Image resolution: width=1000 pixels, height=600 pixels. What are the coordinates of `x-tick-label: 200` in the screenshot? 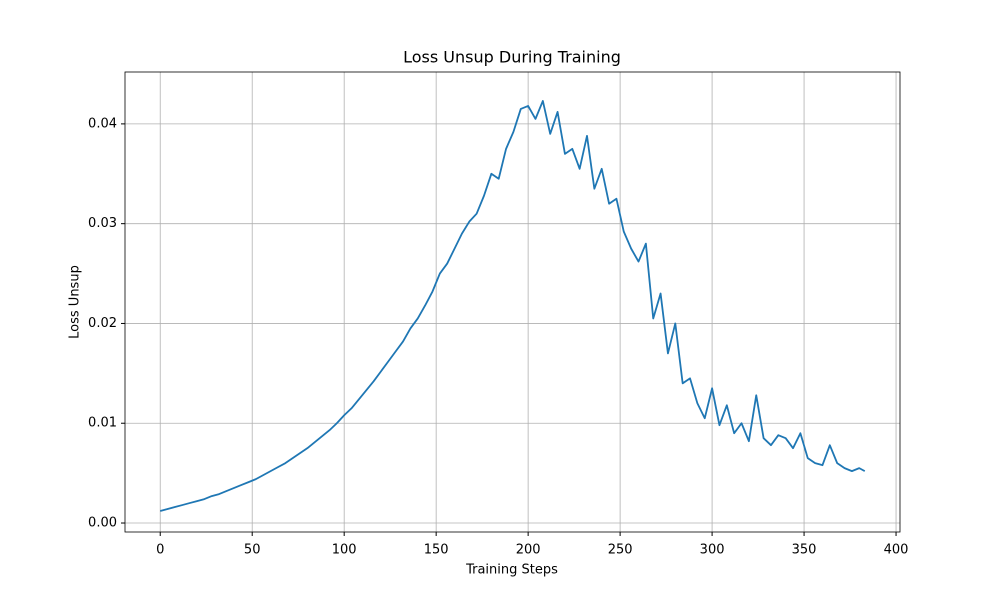 It's located at (528, 550).